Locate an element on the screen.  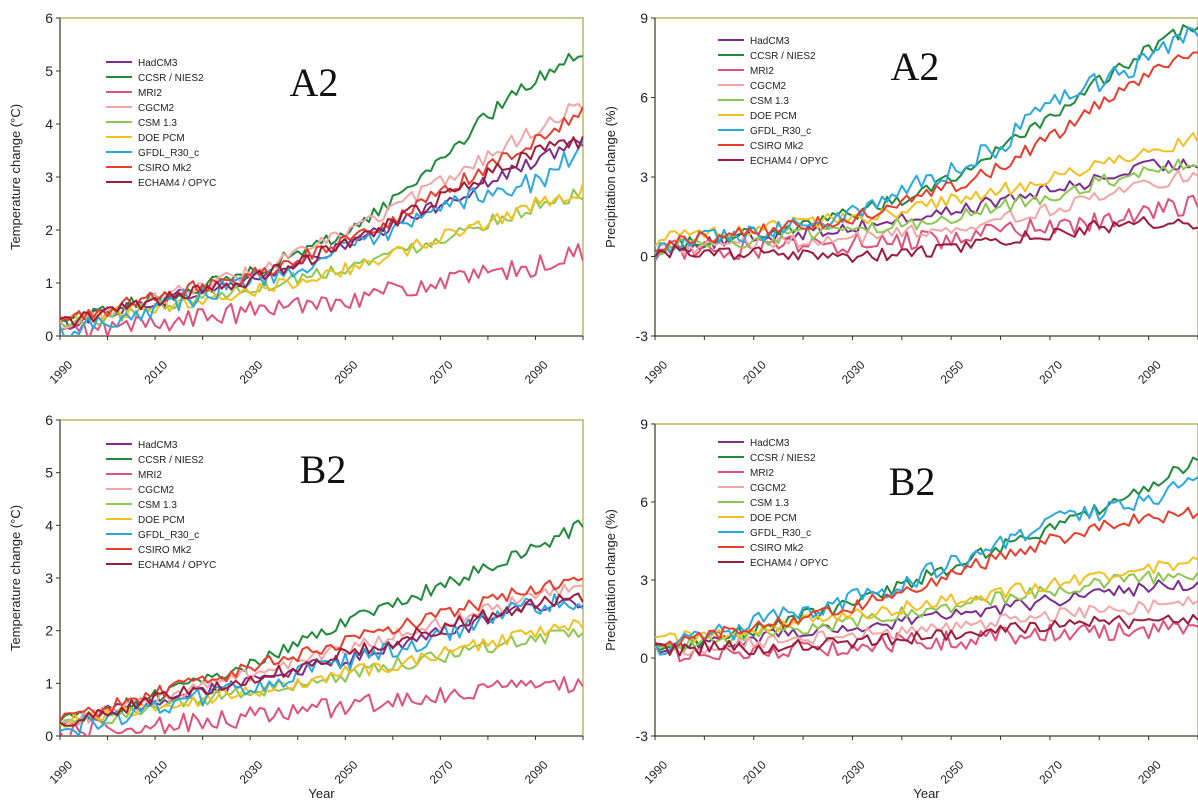
y-tick-label: -3 is located at coordinates (642, 736).